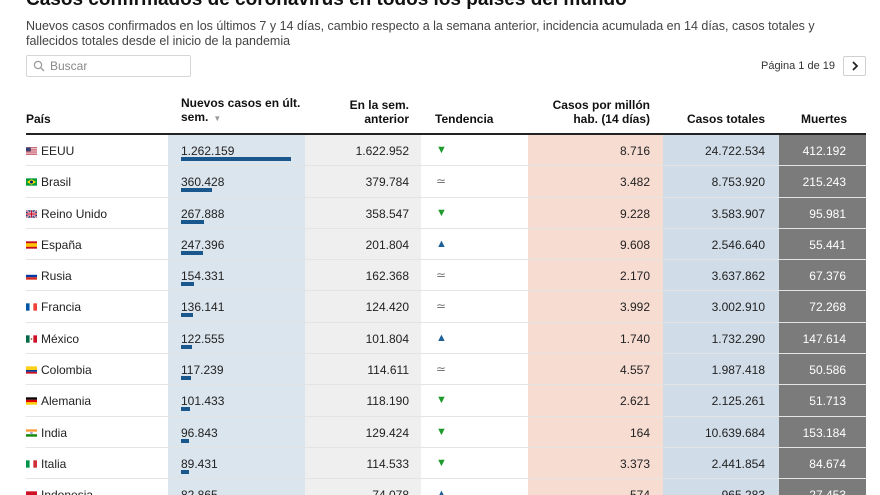  I want to click on header-prev-week: En la sem. anterior, so click(379, 112).